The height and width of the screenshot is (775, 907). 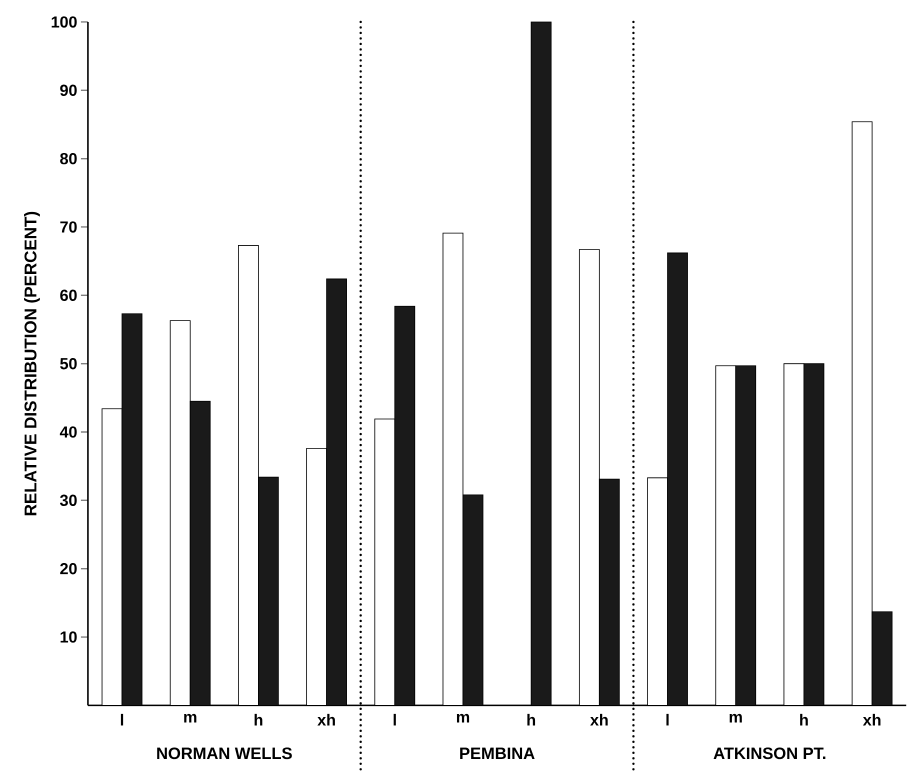 What do you see at coordinates (68, 296) in the screenshot?
I see `y-tick-label: 60` at bounding box center [68, 296].